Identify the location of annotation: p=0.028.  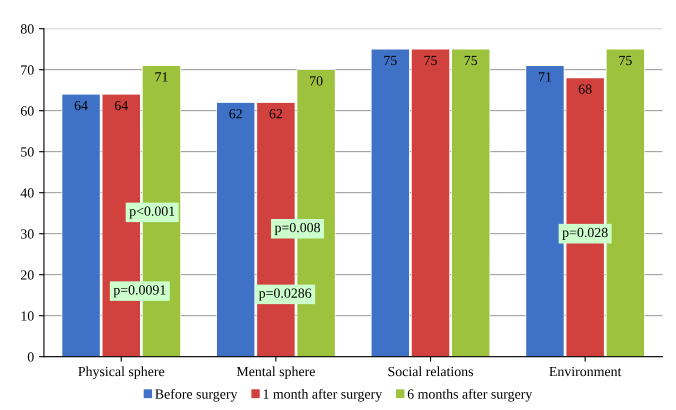
(585, 234).